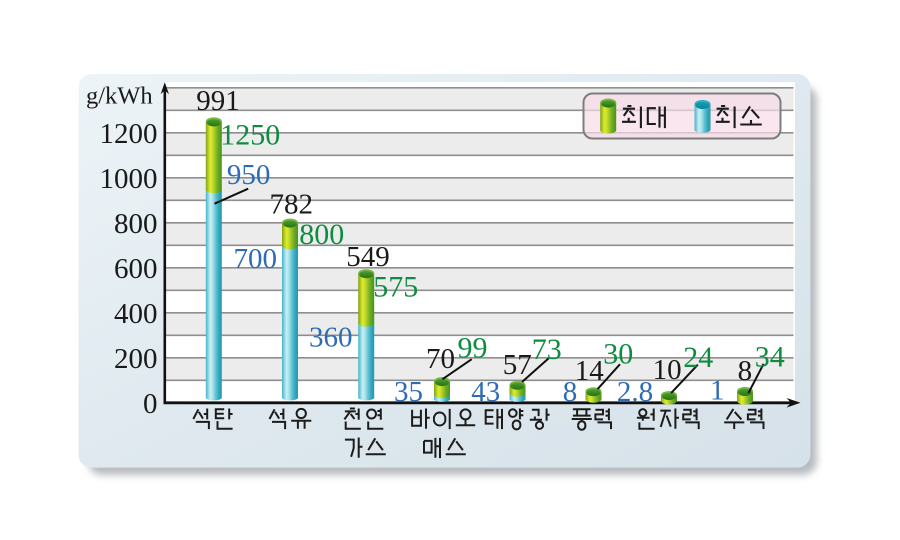 This screenshot has height=540, width=900. Describe the element at coordinates (136, 314) in the screenshot. I see `svg-text: 400` at that location.